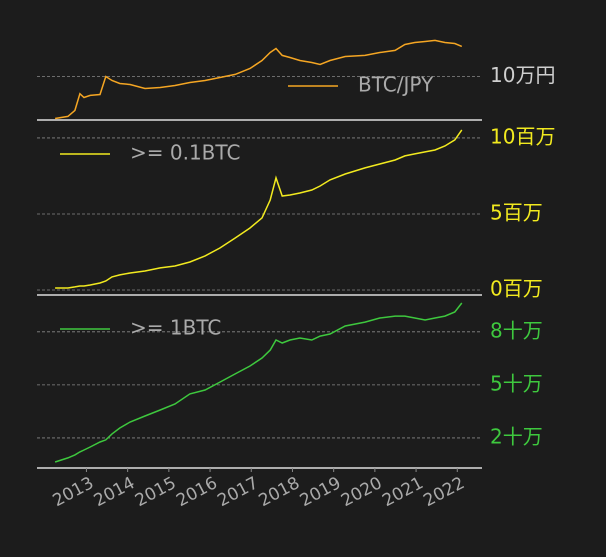 Image resolution: width=606 pixels, height=557 pixels. Describe the element at coordinates (175, 328) in the screenshot. I see `legend-label: >= 1BTC` at that location.